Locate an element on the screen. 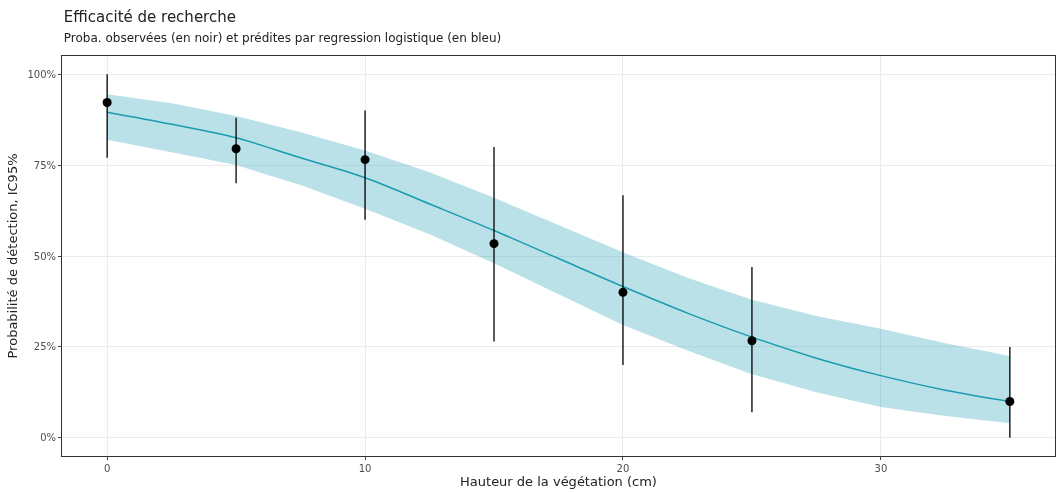  x-axis-title: Hauteur de la végétation (cm) is located at coordinates (558, 481).